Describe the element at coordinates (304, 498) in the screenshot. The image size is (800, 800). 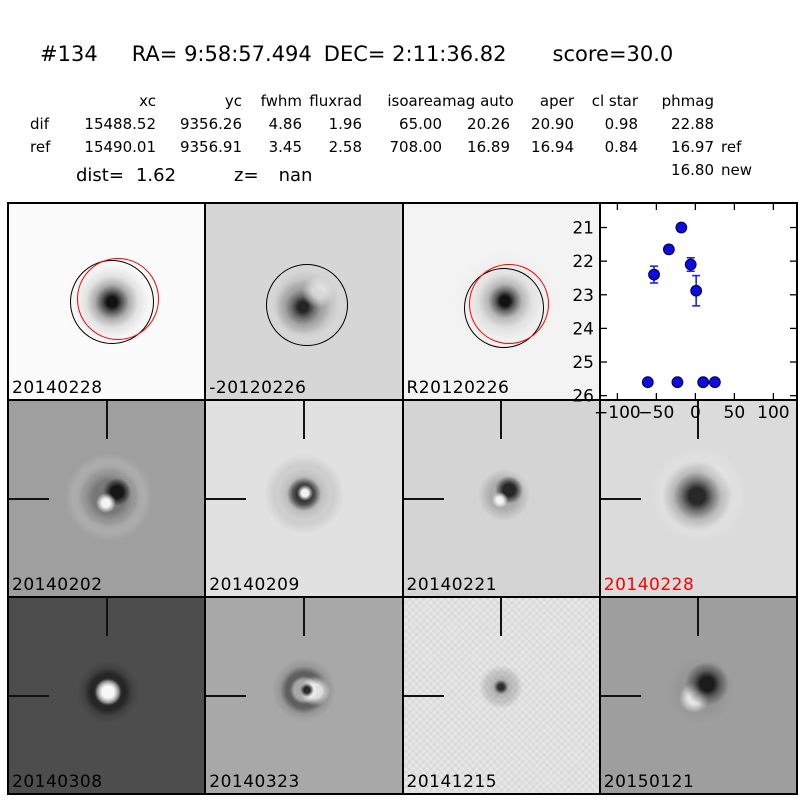
I see `cutout-epoch-image: 20140209` at that location.